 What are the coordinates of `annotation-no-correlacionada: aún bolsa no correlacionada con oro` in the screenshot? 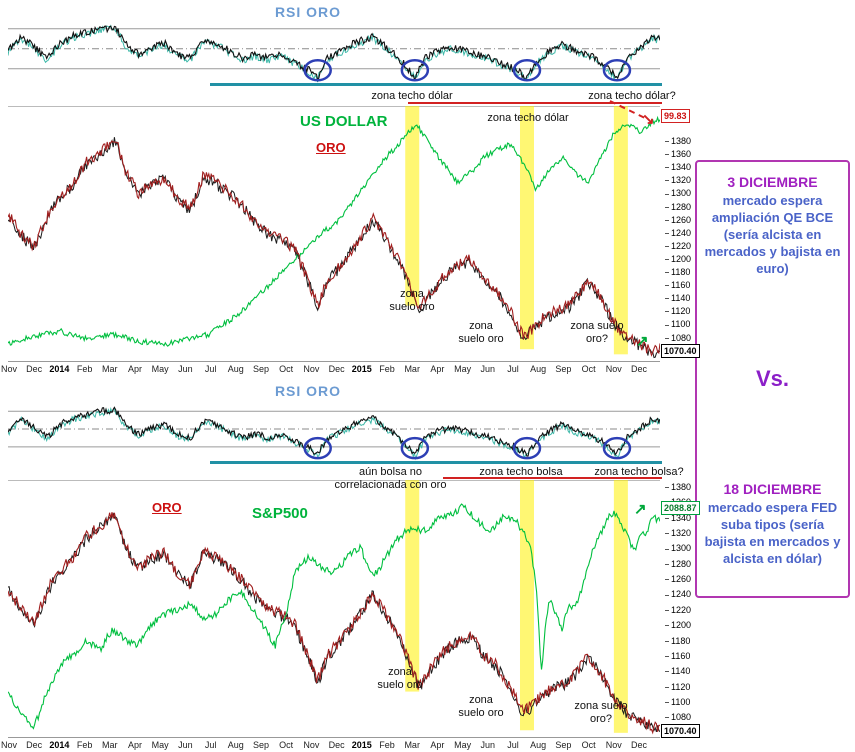 It's located at (390, 478).